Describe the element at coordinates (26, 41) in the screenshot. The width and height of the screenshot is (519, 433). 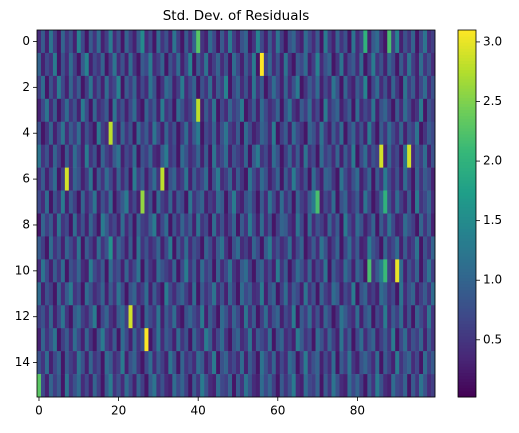
I see `y-tick-label: 0` at that location.